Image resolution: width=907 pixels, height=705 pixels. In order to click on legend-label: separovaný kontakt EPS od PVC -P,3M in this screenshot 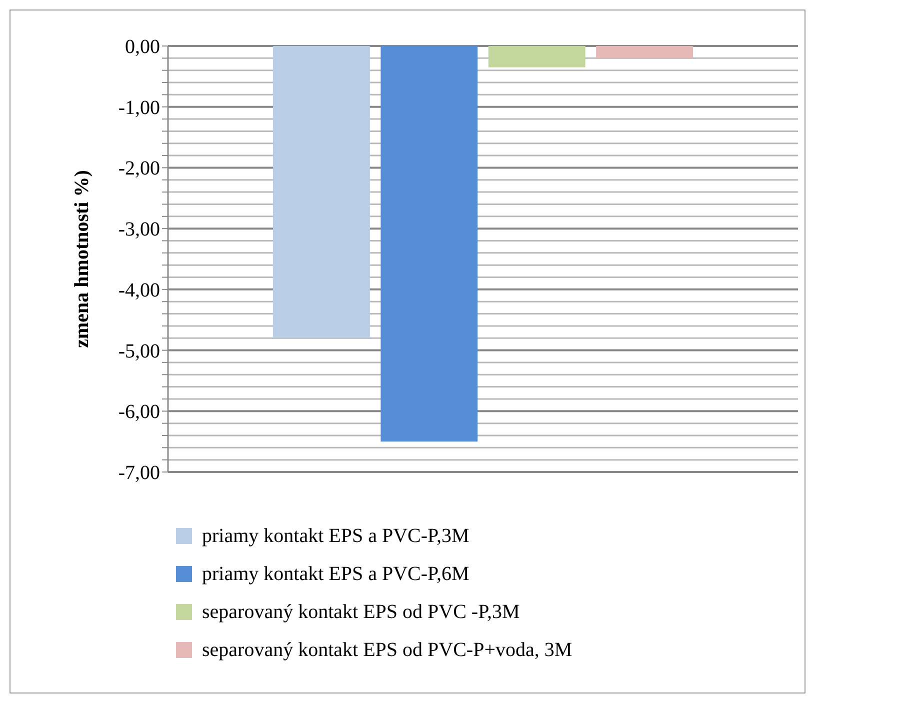, I will do `click(361, 612)`.